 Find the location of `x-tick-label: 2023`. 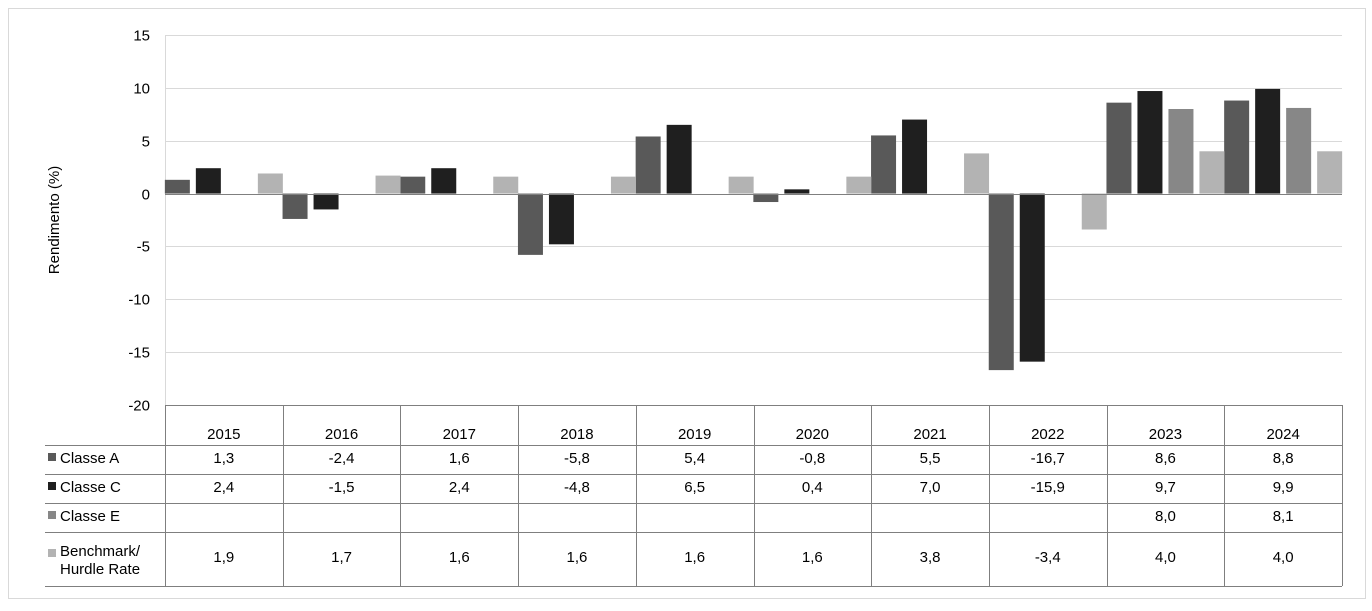

x-tick-label: 2023 is located at coordinates (1165, 434).